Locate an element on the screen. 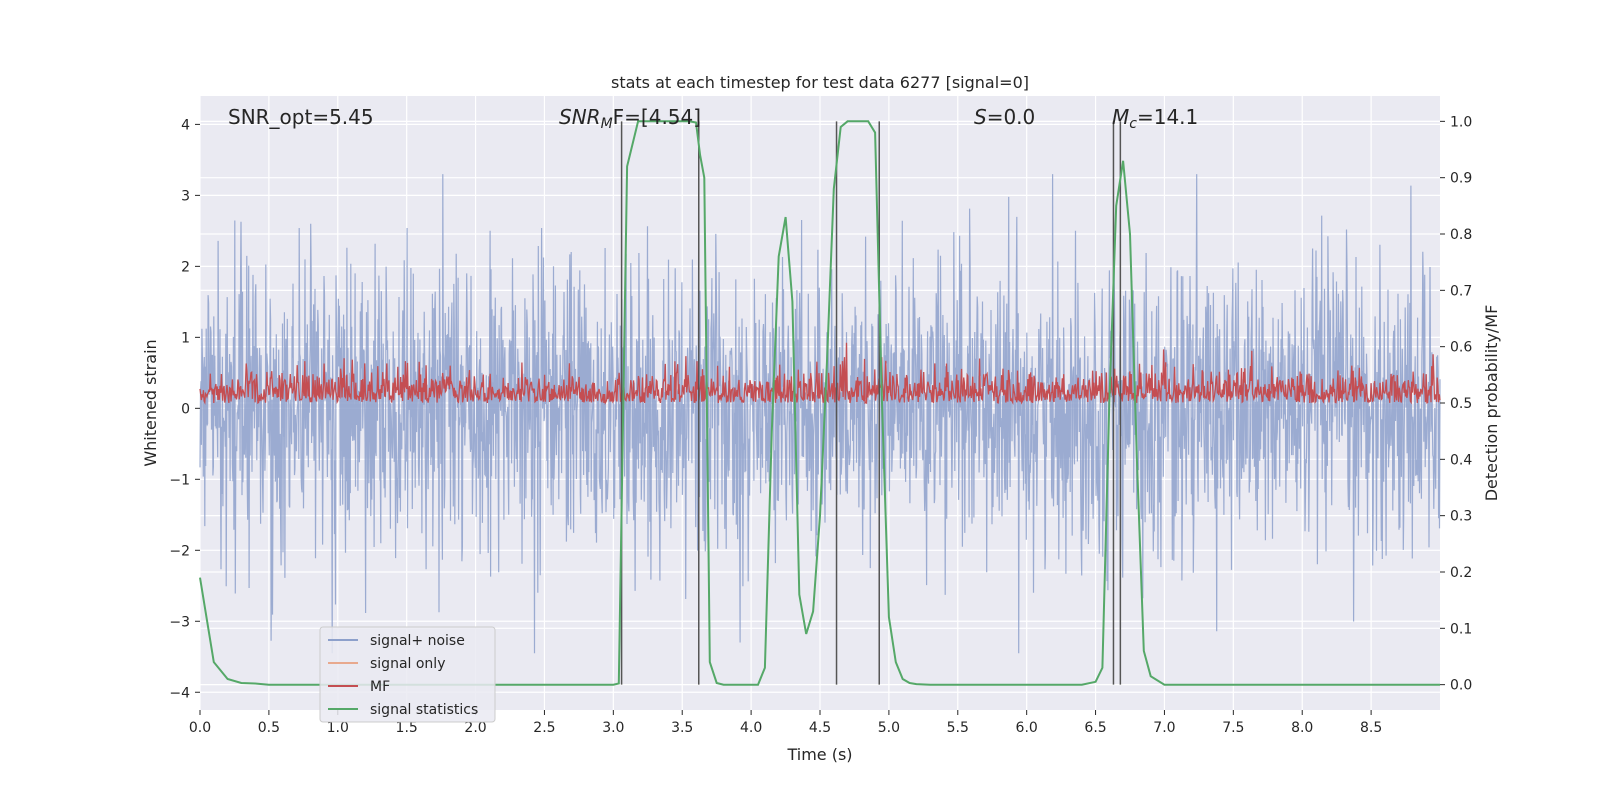  y-tick-label: 3 is located at coordinates (185, 196).